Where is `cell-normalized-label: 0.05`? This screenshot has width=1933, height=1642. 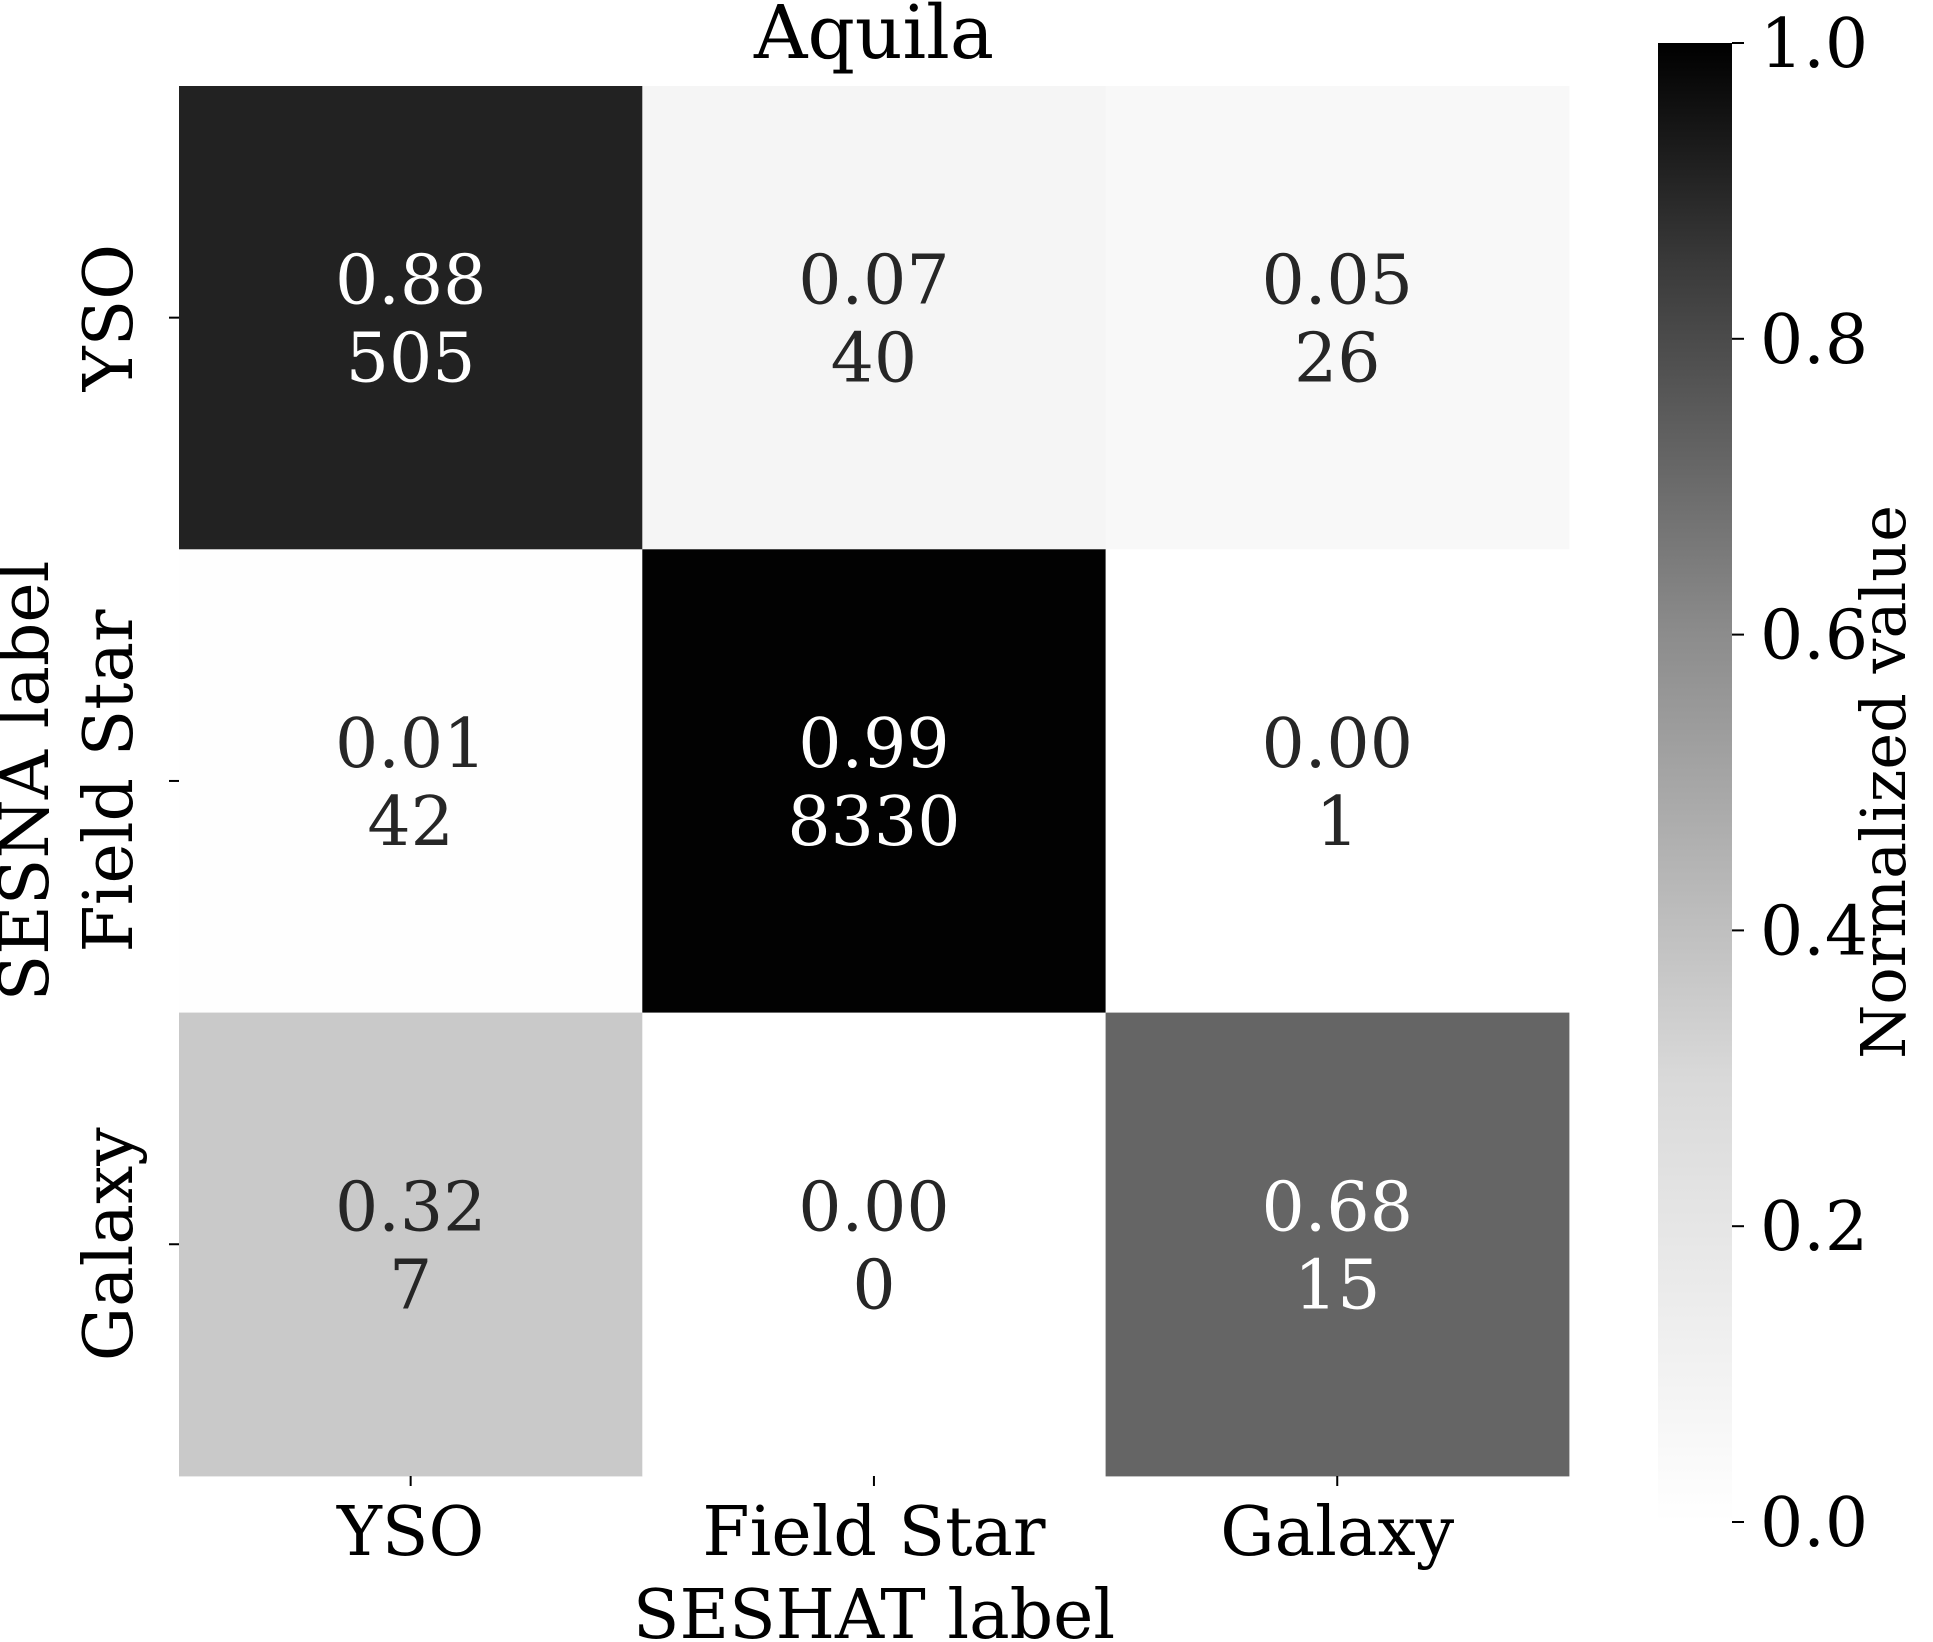 cell-normalized-label: 0.05 is located at coordinates (1337, 281).